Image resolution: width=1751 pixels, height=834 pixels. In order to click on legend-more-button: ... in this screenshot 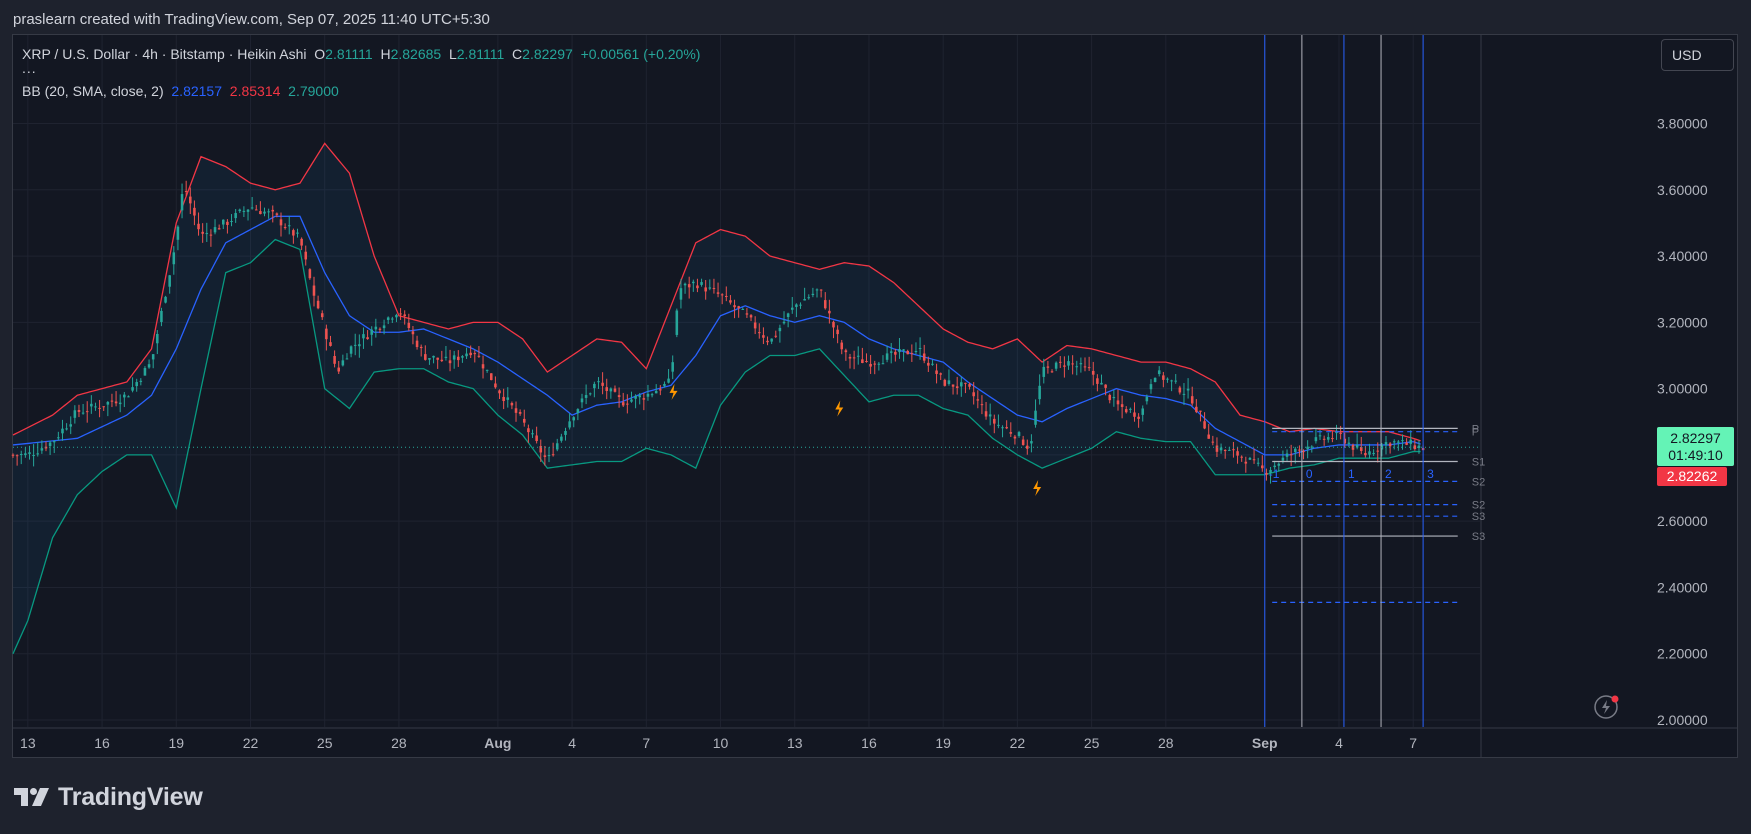, I will do `click(29, 68)`.